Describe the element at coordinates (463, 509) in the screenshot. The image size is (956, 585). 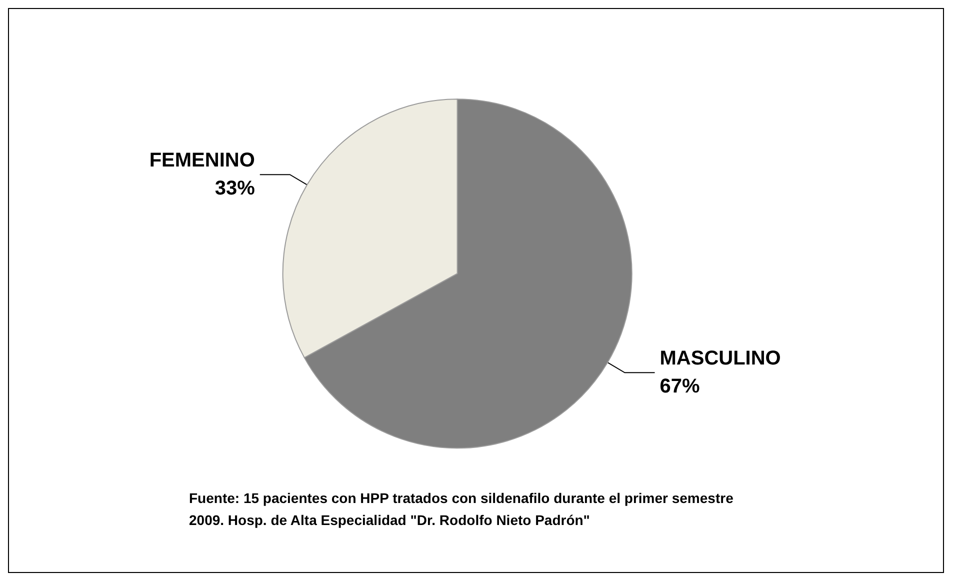
I see `source-note: Fuente: 15 pacientes con HPP tratados con sildenafilo durante el primer semestre 2009. Hosp. de Alta Especialidad "Dr. Rodolfo Nieto Padrón"` at that location.